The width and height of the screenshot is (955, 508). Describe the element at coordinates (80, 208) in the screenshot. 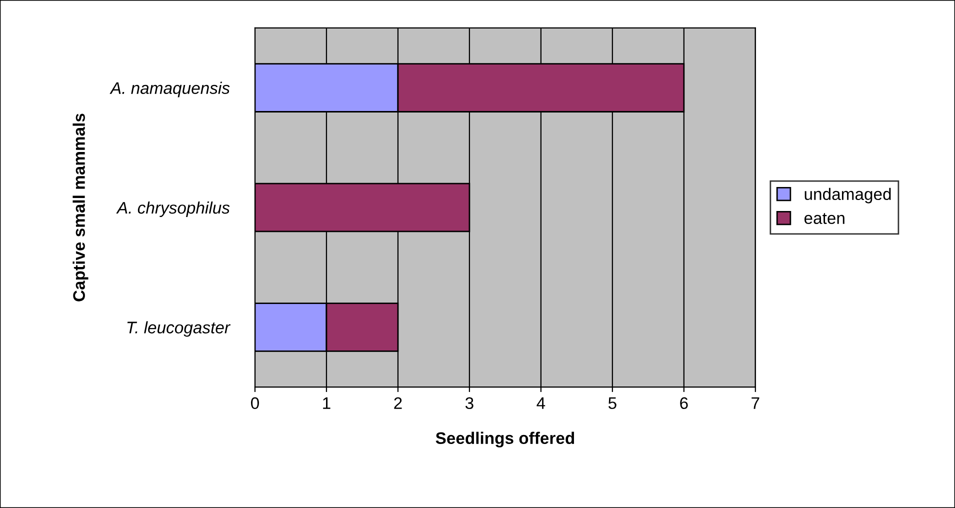

I see `y-axis-title: Captive small mammals` at that location.